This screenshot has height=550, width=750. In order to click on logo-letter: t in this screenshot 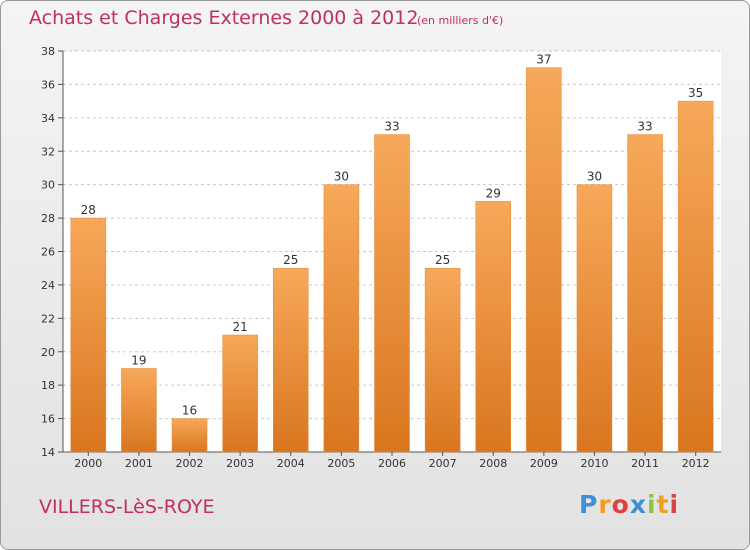, I will do `click(663, 504)`.